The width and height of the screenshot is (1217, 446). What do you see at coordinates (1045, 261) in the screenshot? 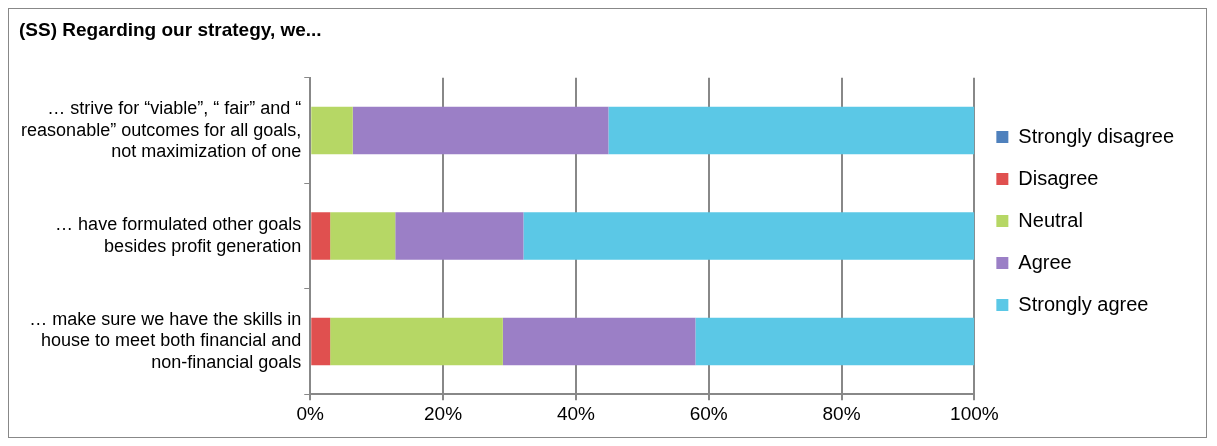
I see `legend-label: Agree` at bounding box center [1045, 261].